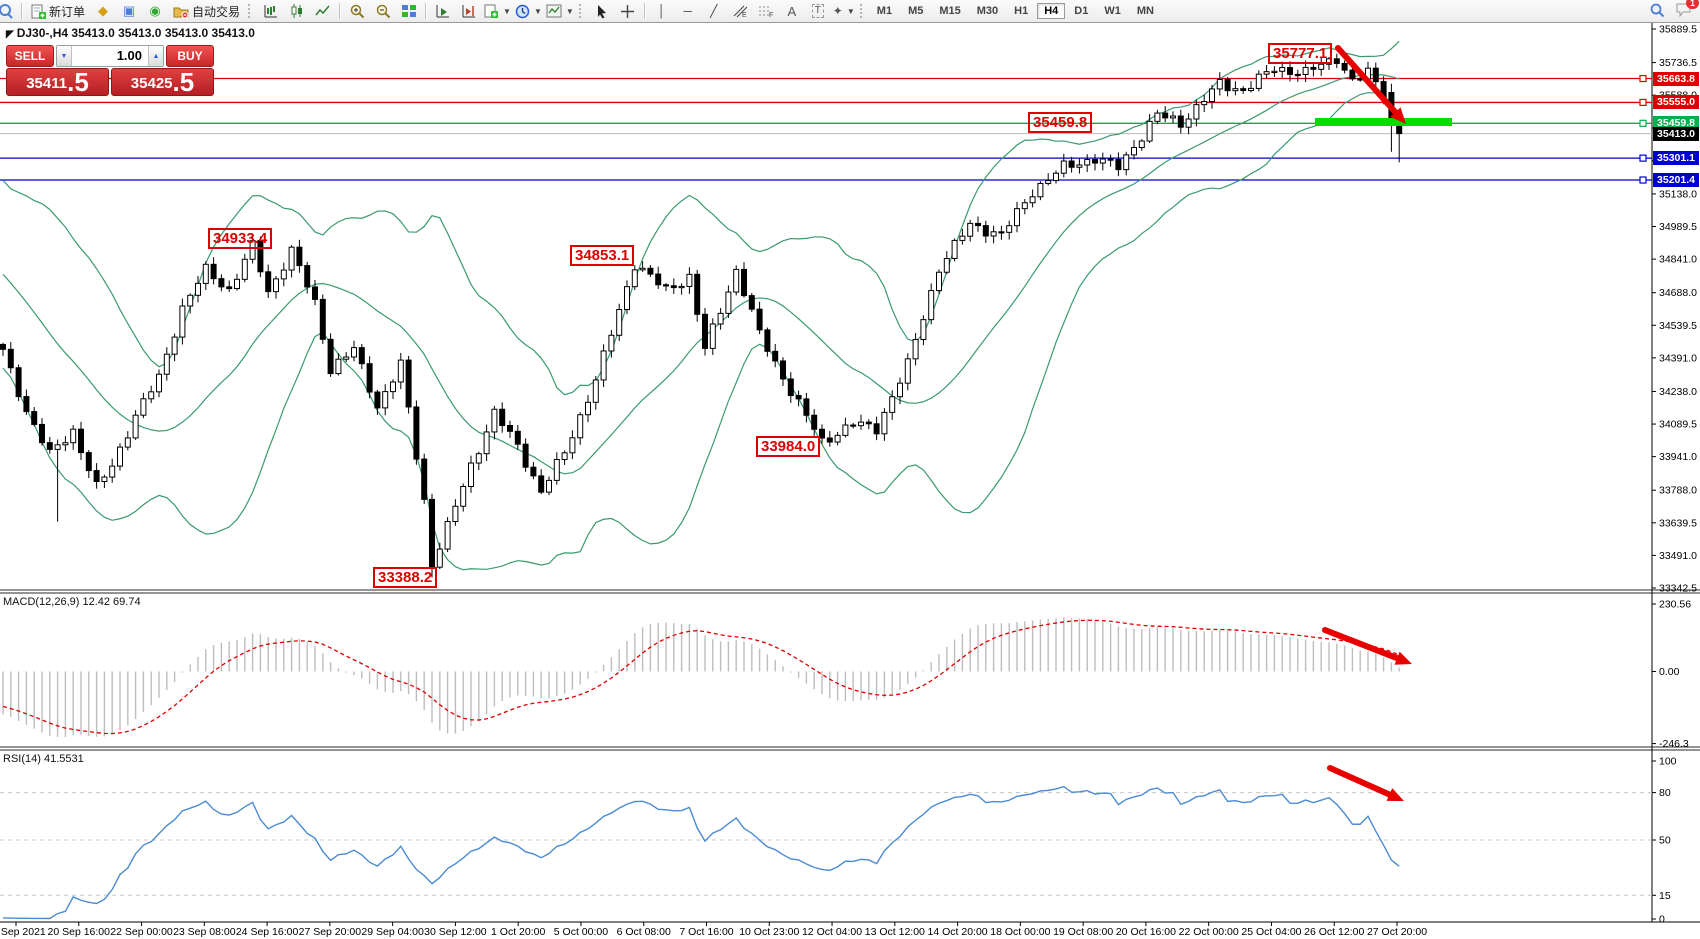 This screenshot has width=1700, height=939. What do you see at coordinates (67, 11) in the screenshot?
I see `new-order-label: 新订单` at bounding box center [67, 11].